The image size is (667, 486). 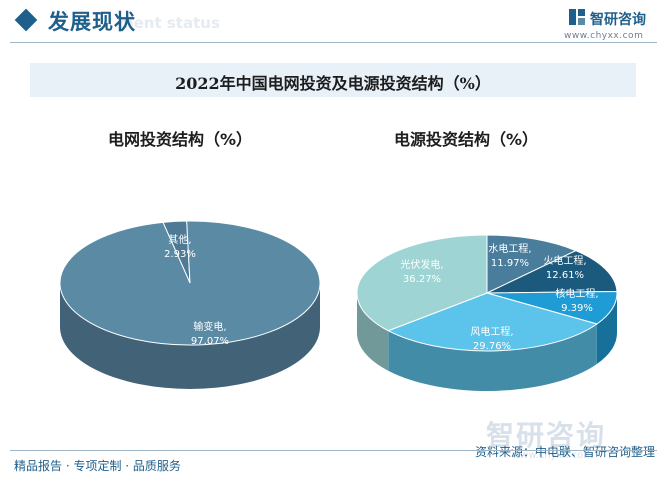 I want to click on source-note: 资料来源：中电联、智研咨询整理, so click(x=564, y=452).